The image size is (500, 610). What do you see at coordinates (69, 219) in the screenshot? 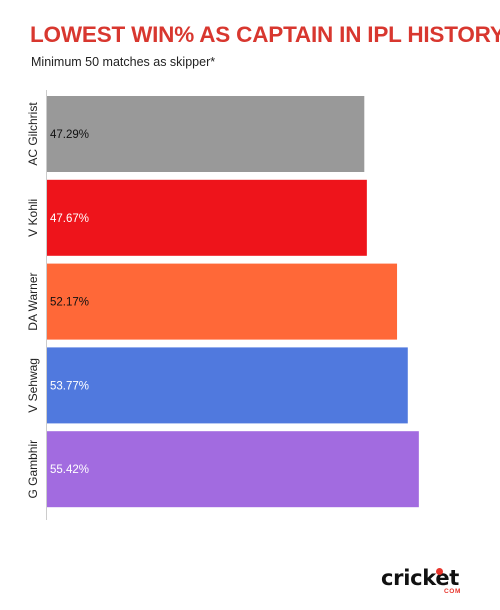
I see `bar-value-label: 47.67%` at bounding box center [69, 219].